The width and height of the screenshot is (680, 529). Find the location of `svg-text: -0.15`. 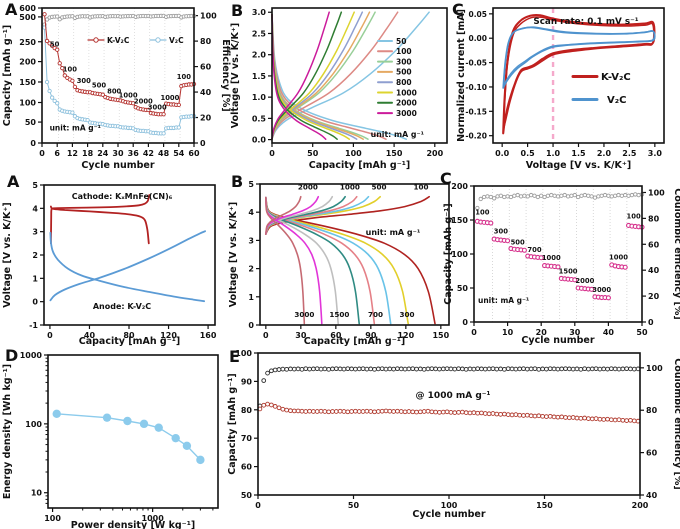

svg-text: -0.15 is located at coordinates (476, 111).